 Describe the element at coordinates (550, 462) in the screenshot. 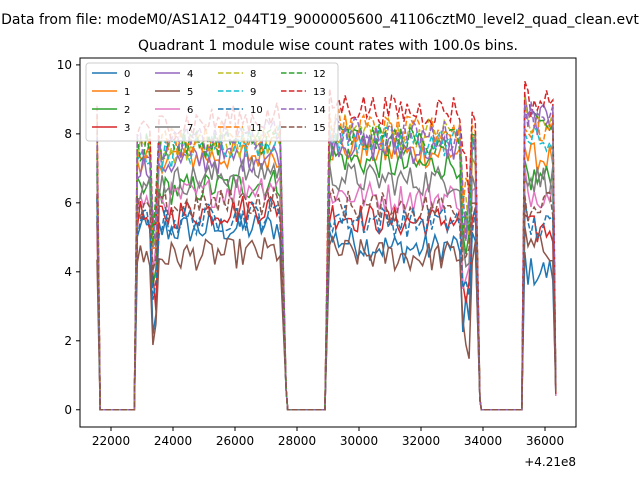

I see `x-offset-label: +4.21e8` at that location.